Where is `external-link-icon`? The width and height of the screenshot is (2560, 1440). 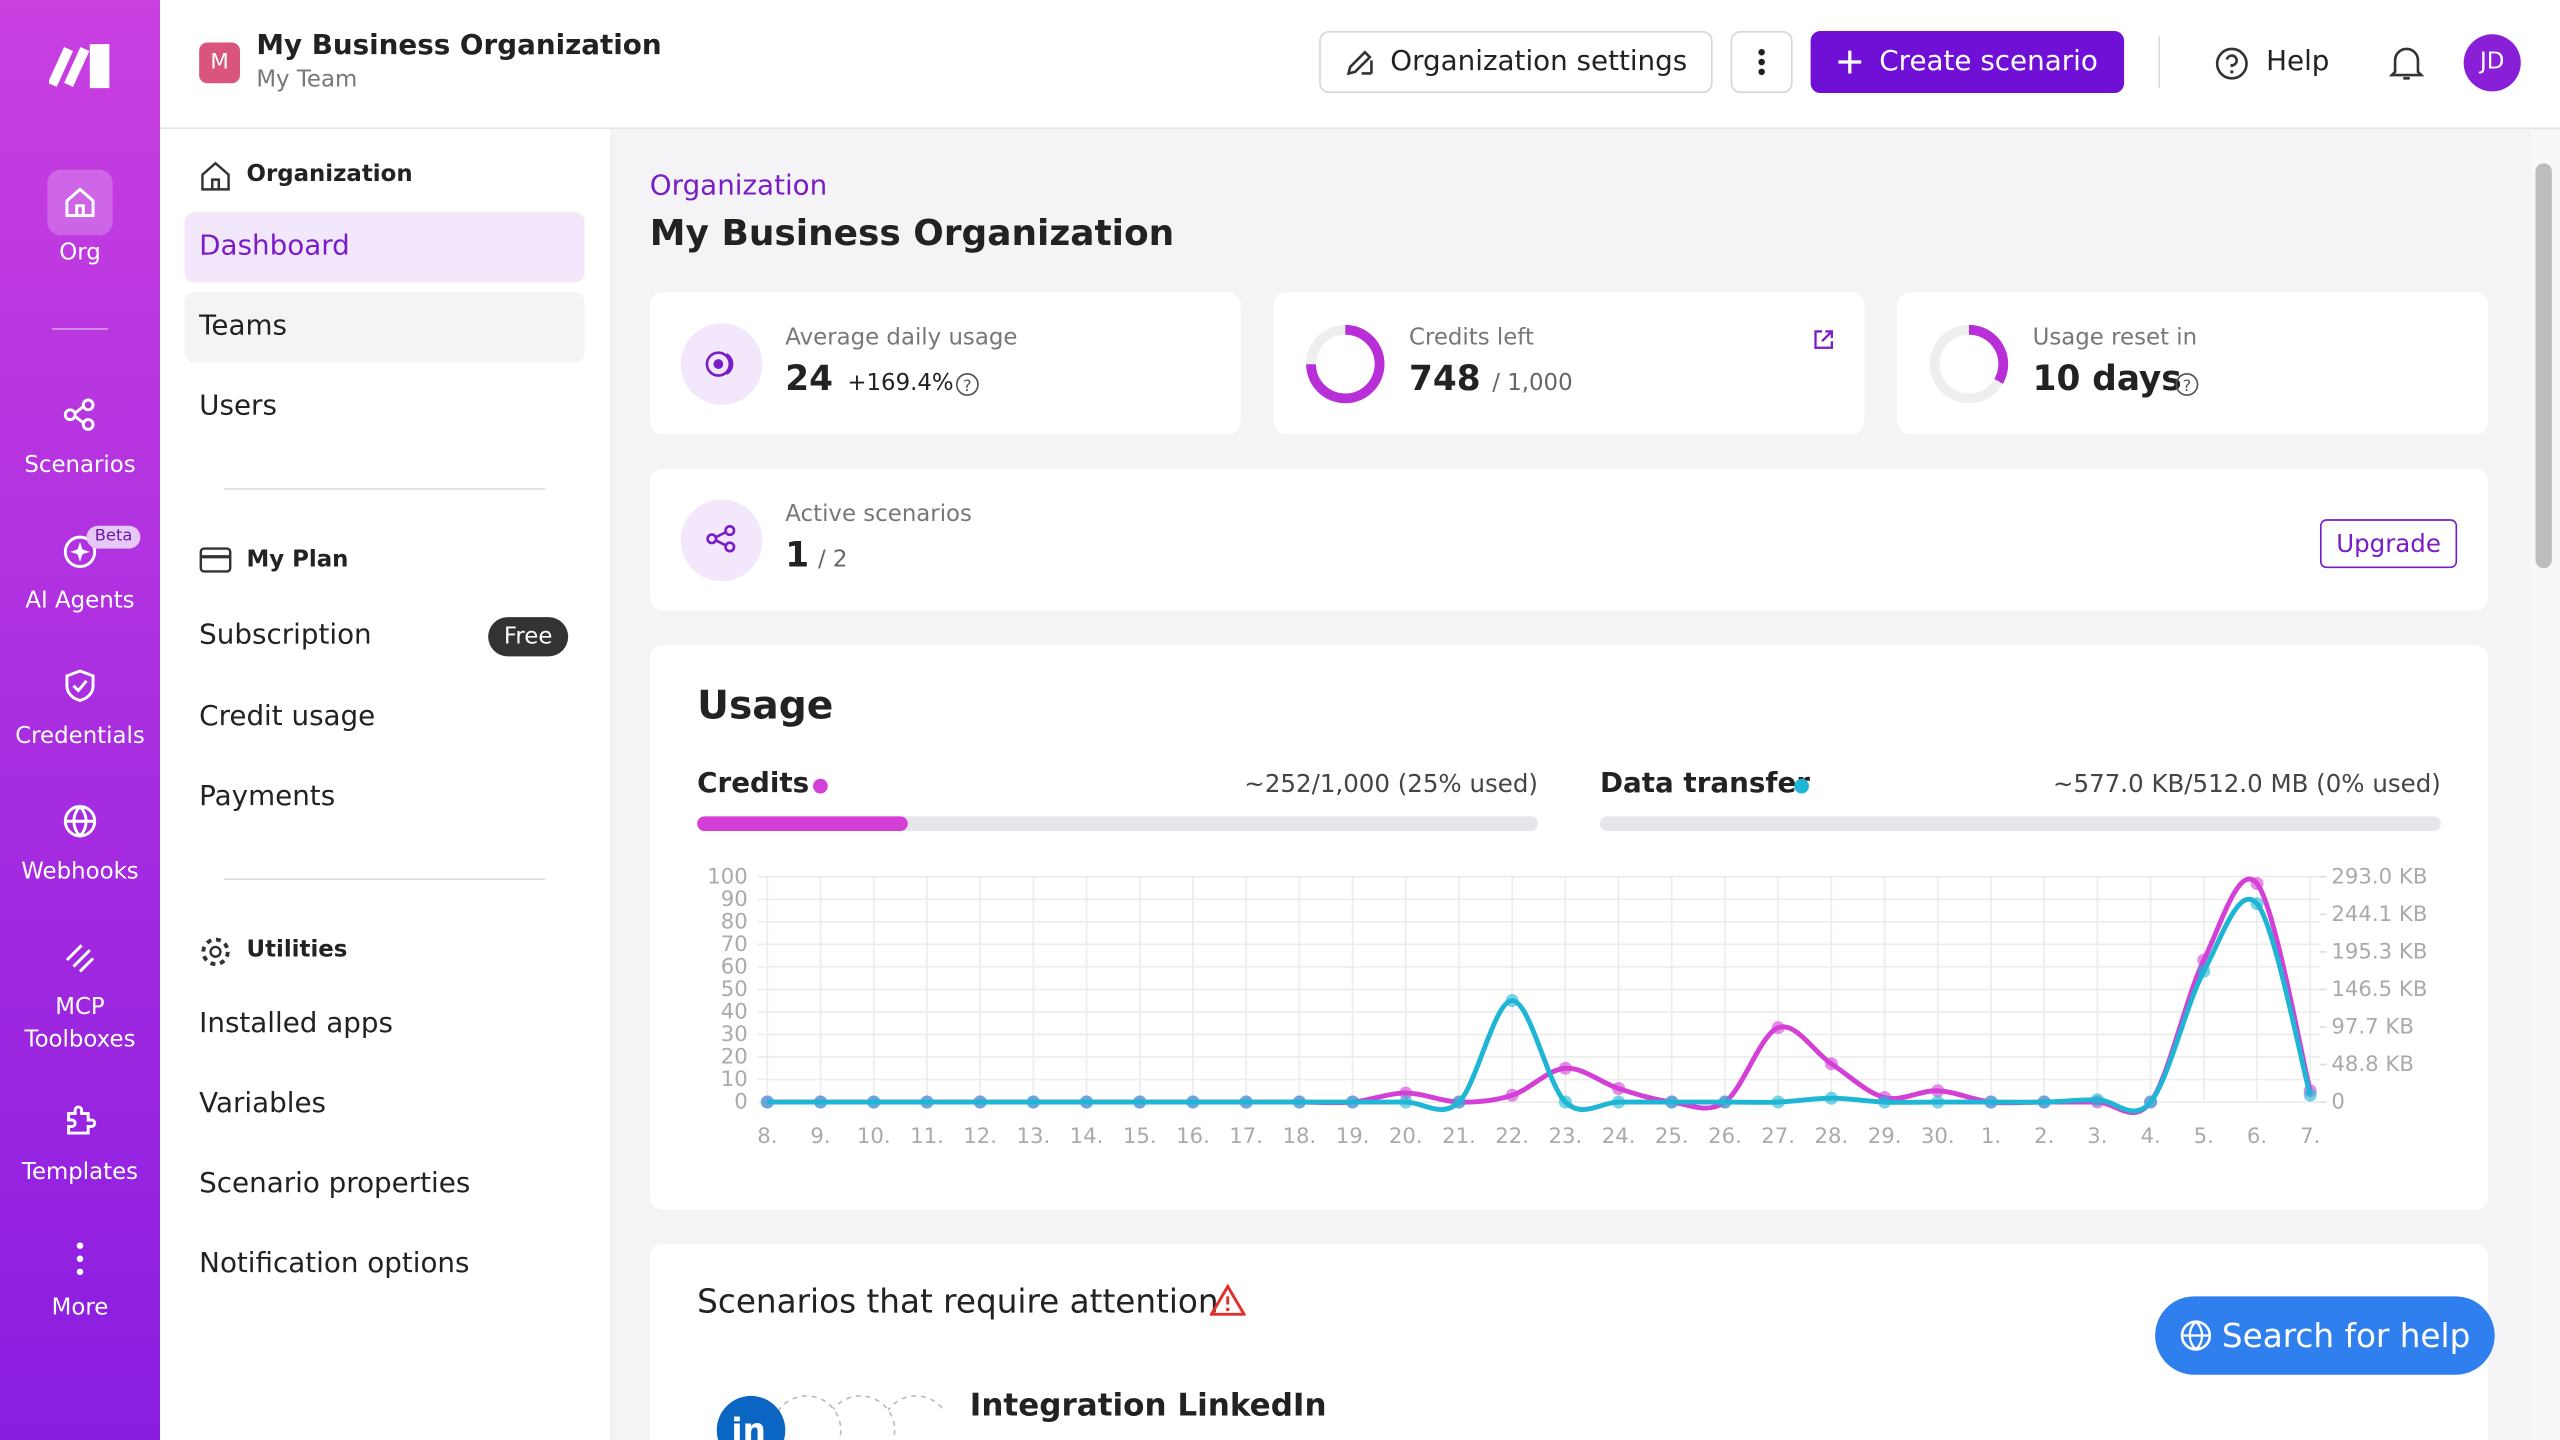
external-link-icon is located at coordinates (1823, 339).